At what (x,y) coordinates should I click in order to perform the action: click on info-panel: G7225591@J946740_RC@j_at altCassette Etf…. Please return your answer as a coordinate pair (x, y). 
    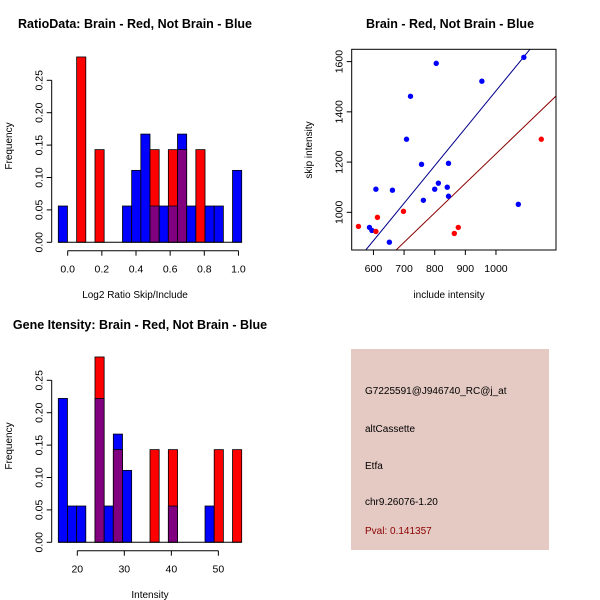
    Looking at the image, I should click on (450, 449).